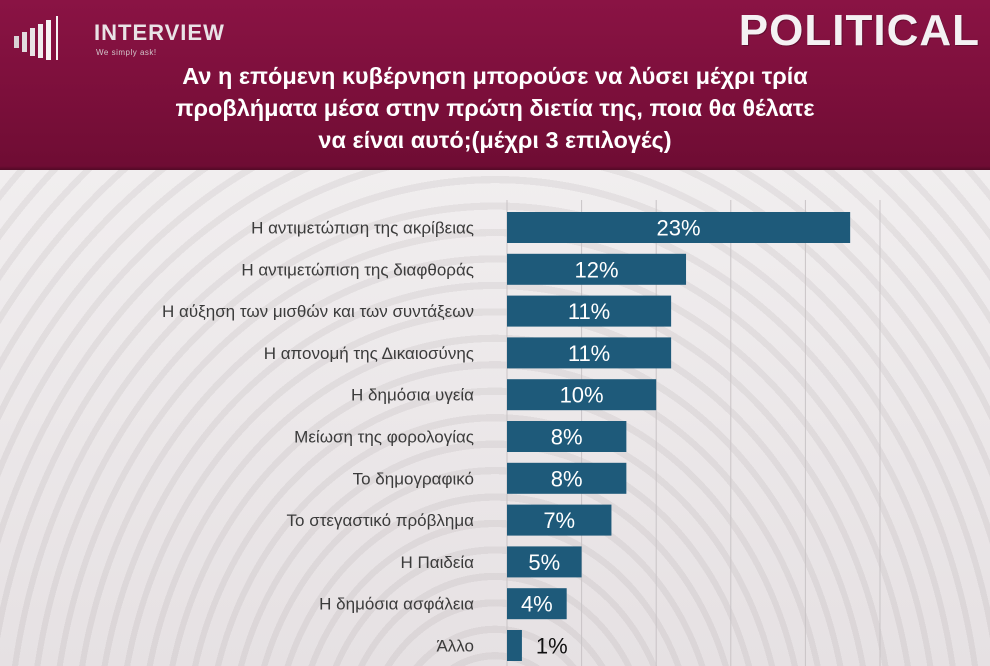 The width and height of the screenshot is (990, 666). Describe the element at coordinates (126, 52) in the screenshot. I see `logo-tagline: We simply ask!` at that location.